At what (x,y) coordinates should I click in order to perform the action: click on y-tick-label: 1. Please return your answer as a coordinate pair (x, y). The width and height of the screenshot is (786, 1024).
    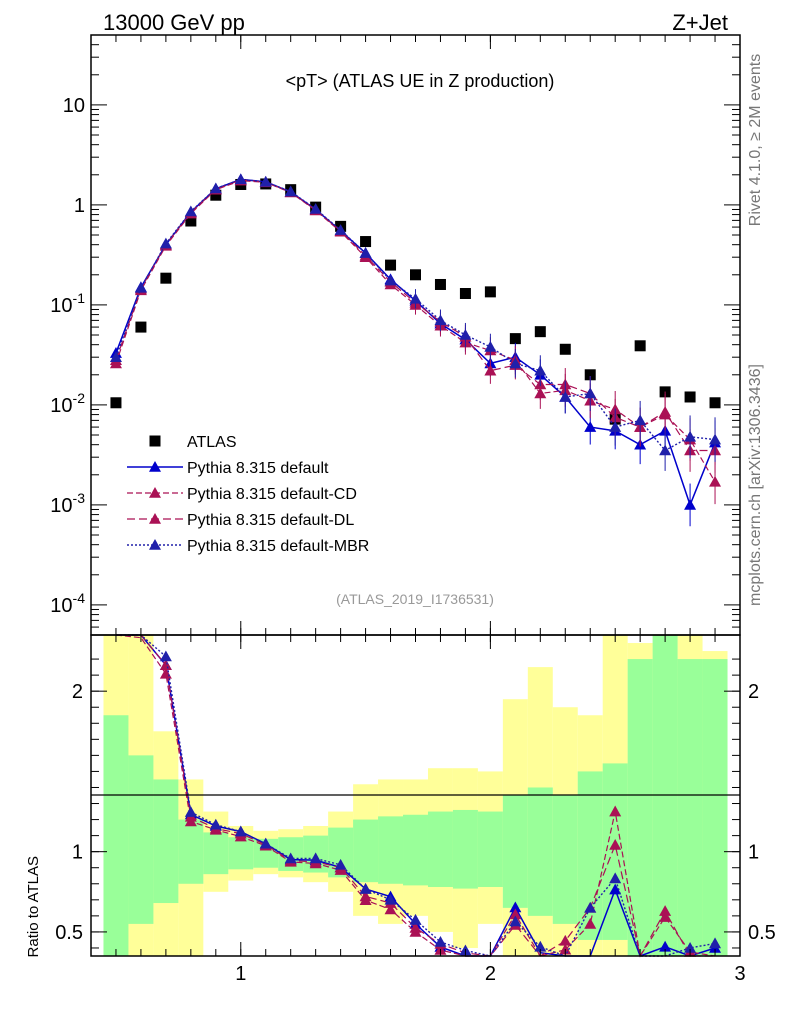
    Looking at the image, I should click on (79, 206).